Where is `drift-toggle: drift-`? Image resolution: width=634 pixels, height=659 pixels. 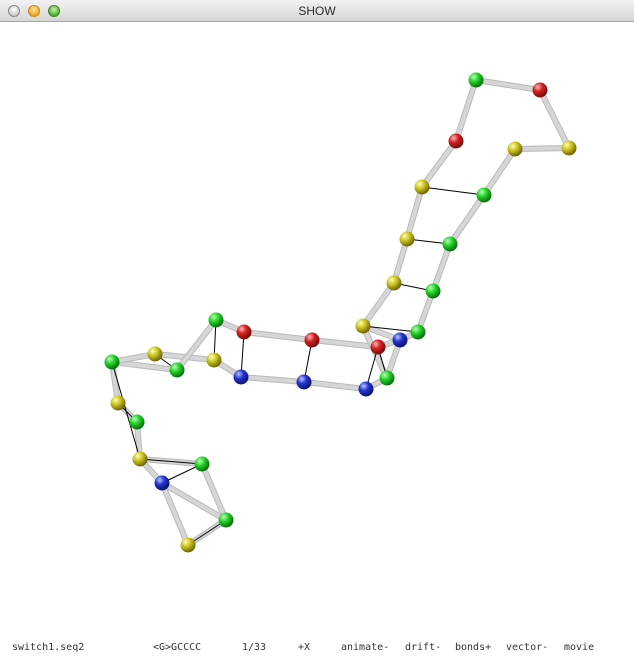 drift-toggle: drift- is located at coordinates (423, 647).